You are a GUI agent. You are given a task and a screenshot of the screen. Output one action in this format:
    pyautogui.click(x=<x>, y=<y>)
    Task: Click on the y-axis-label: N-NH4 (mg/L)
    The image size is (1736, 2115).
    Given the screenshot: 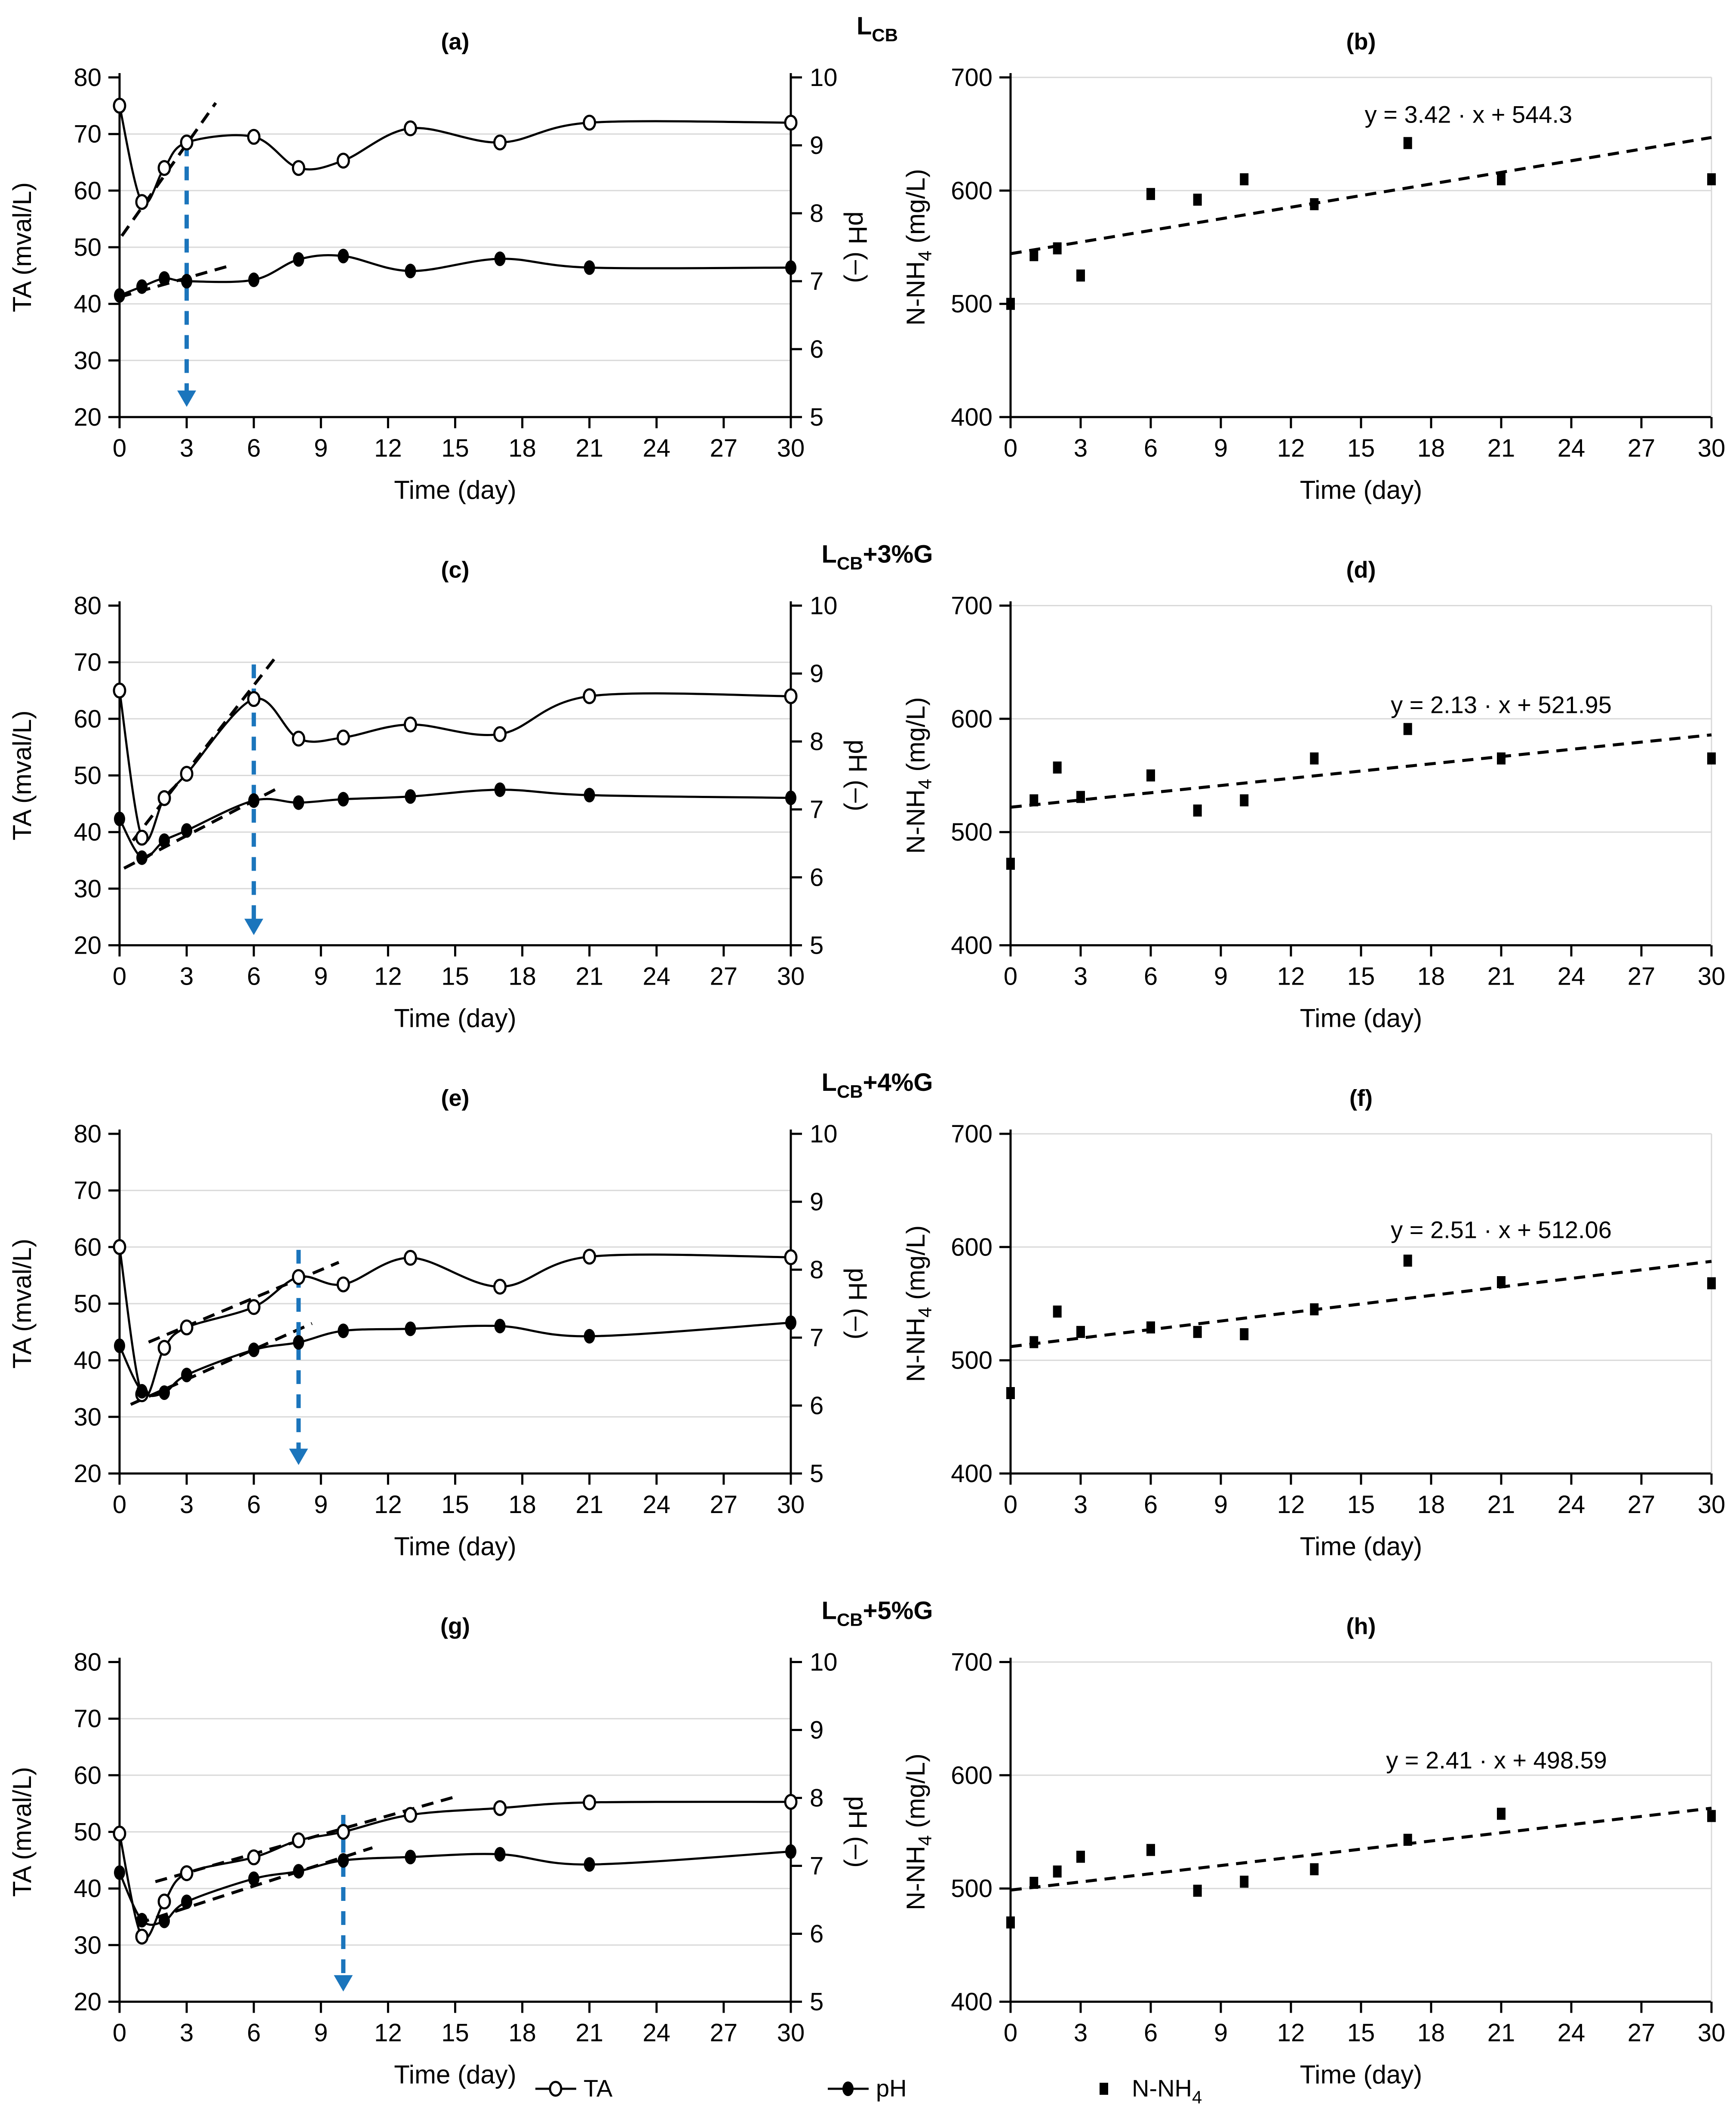 What is the action you would take?
    pyautogui.click(x=919, y=1831)
    